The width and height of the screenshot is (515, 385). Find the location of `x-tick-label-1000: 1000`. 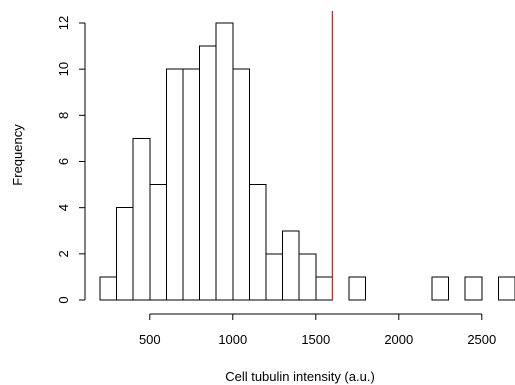

x-tick-label-1000: 1000 is located at coordinates (232, 339).